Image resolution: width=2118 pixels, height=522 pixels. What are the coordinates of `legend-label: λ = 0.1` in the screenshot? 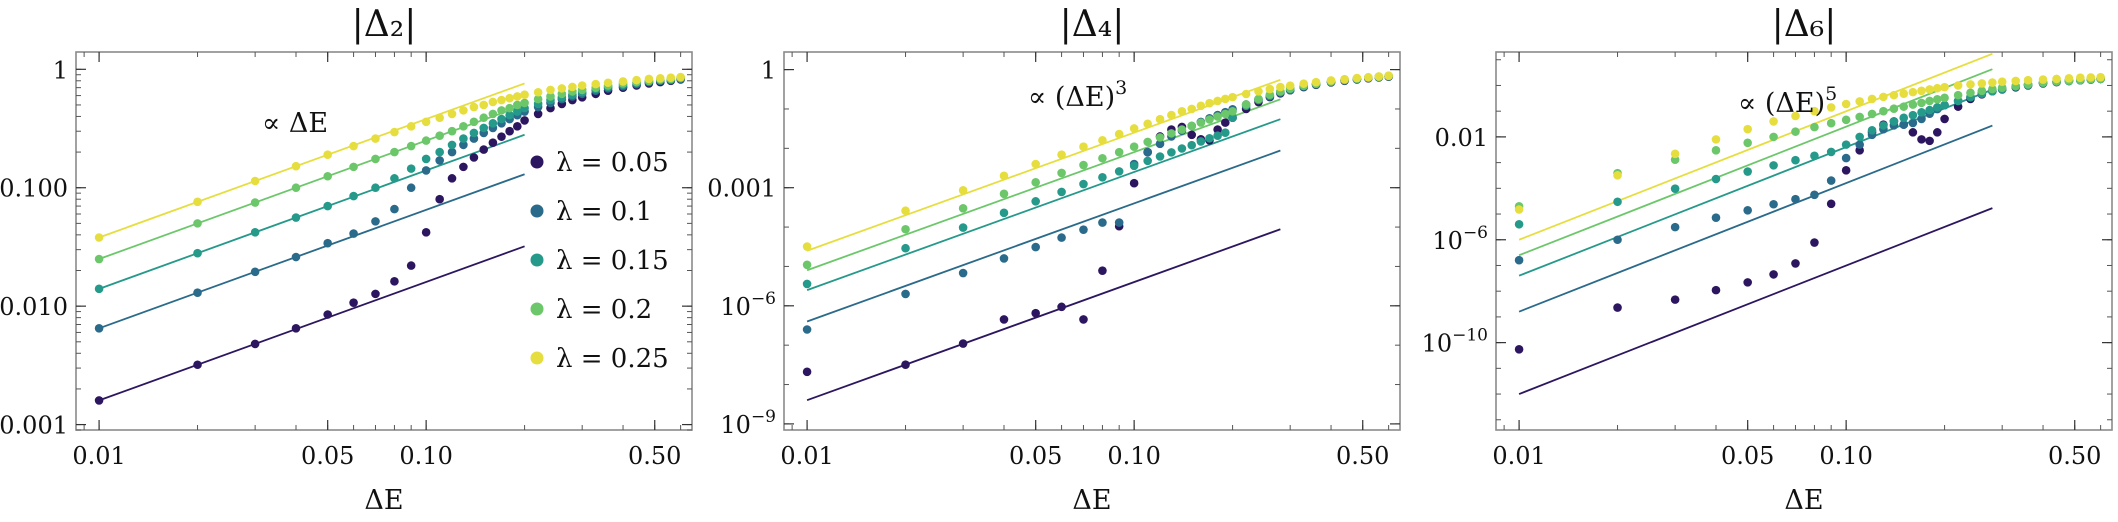 It's located at (604, 212).